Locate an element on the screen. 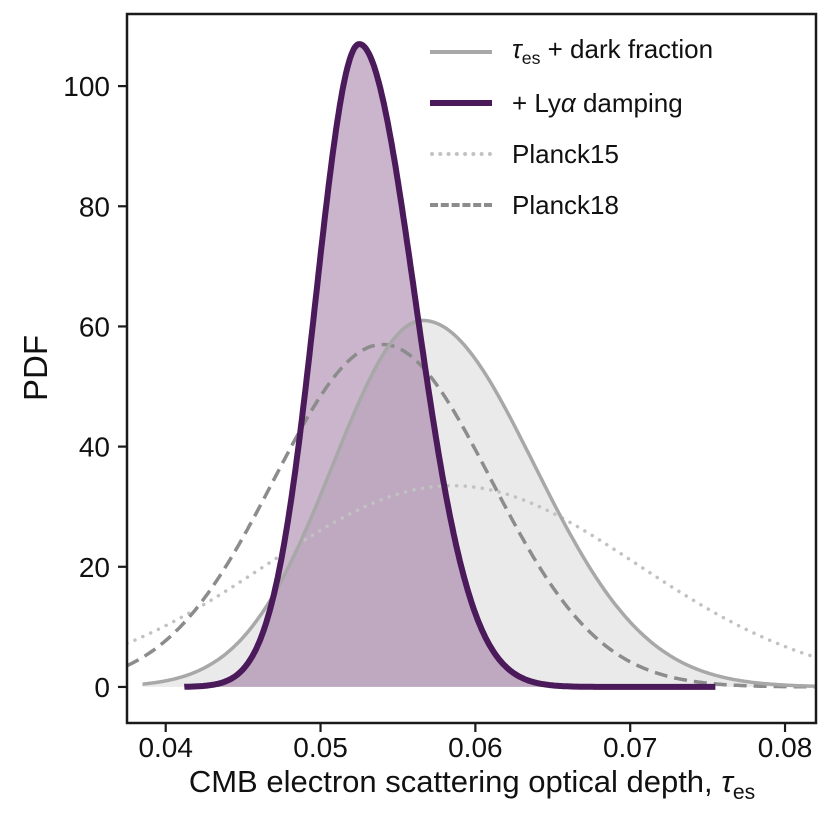  legend-tau-symbol: τ is located at coordinates (517, 49).